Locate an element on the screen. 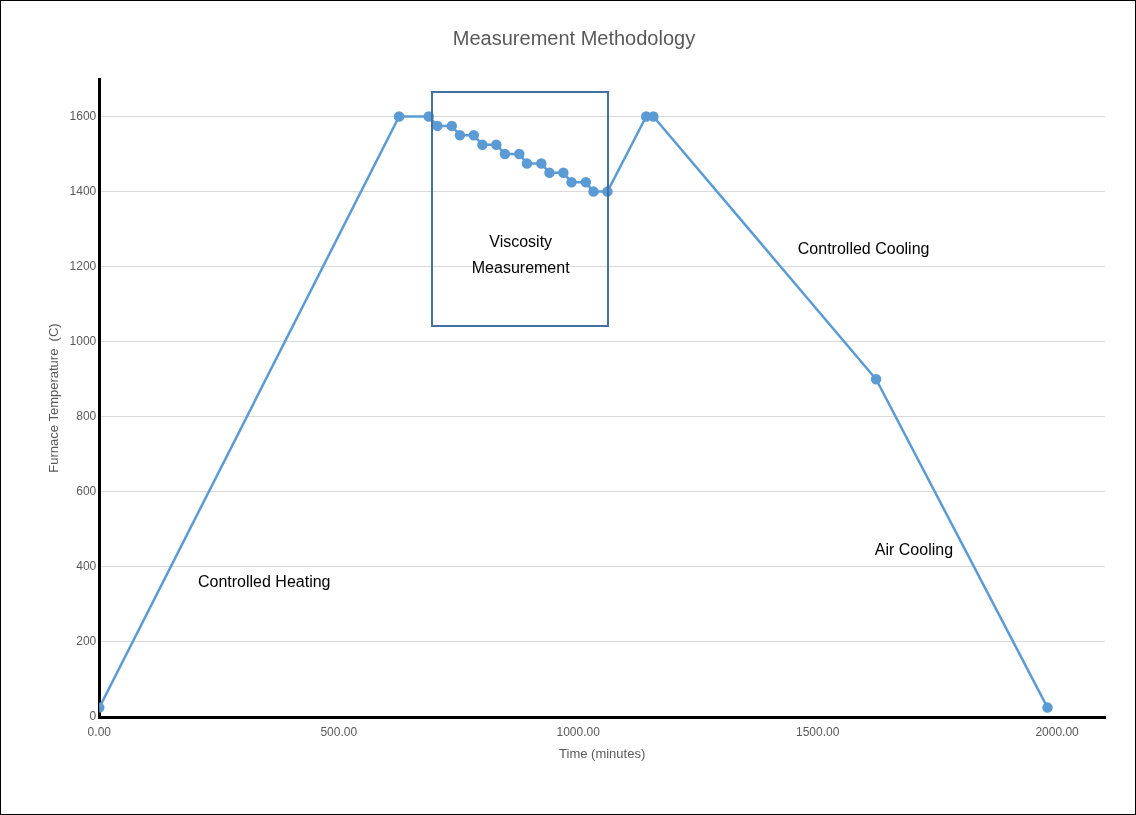  y-axis-title: Furnace Temperature (C) is located at coordinates (54, 398).